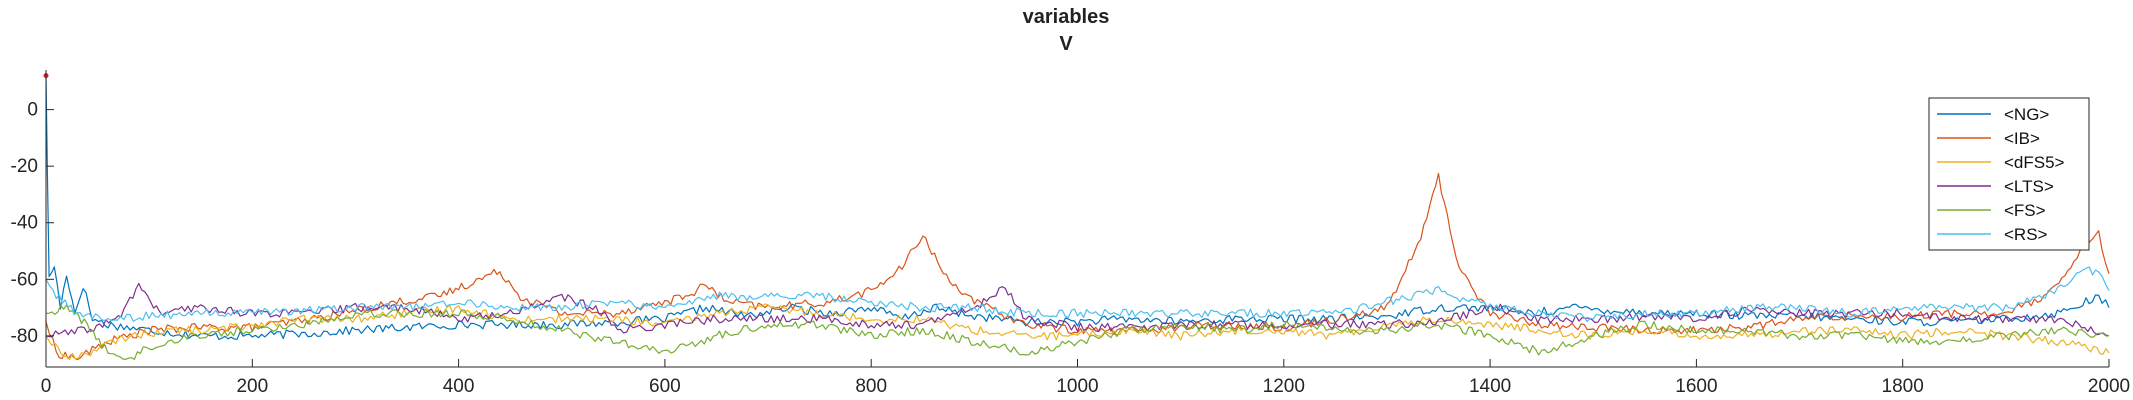  What do you see at coordinates (1490, 386) in the screenshot?
I see `x-tick-label: 1400` at bounding box center [1490, 386].